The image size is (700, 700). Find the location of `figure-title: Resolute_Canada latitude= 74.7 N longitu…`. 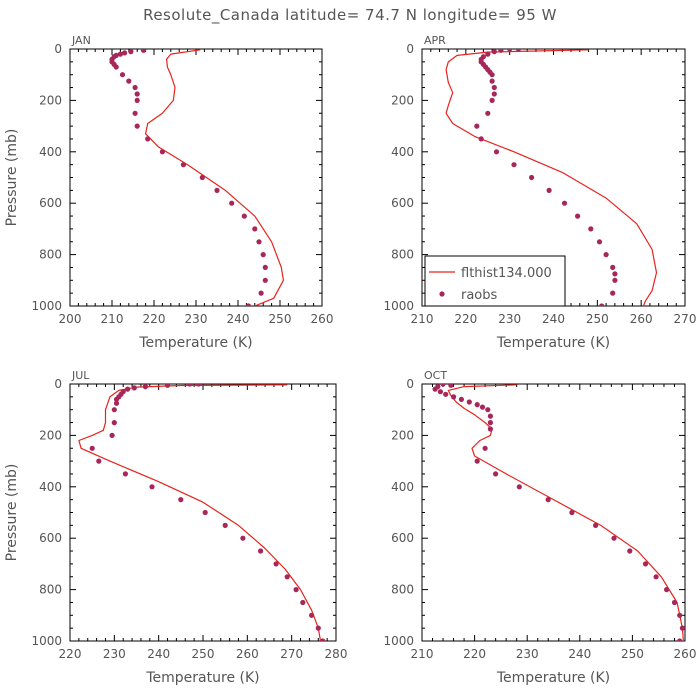

figure-title: Resolute_Canada latitude= 74.7 N longitu… is located at coordinates (350, 15).